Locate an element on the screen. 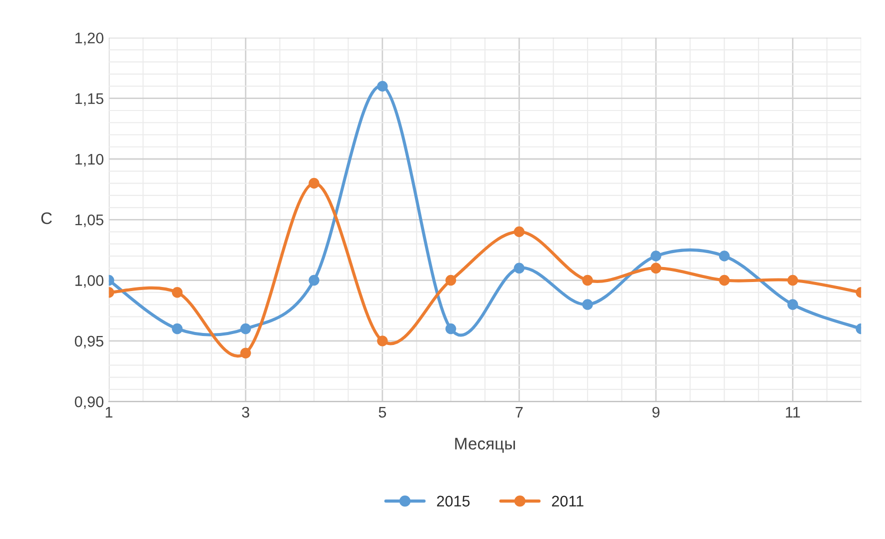 The width and height of the screenshot is (885, 539). legend-label: 2015 is located at coordinates (453, 501).